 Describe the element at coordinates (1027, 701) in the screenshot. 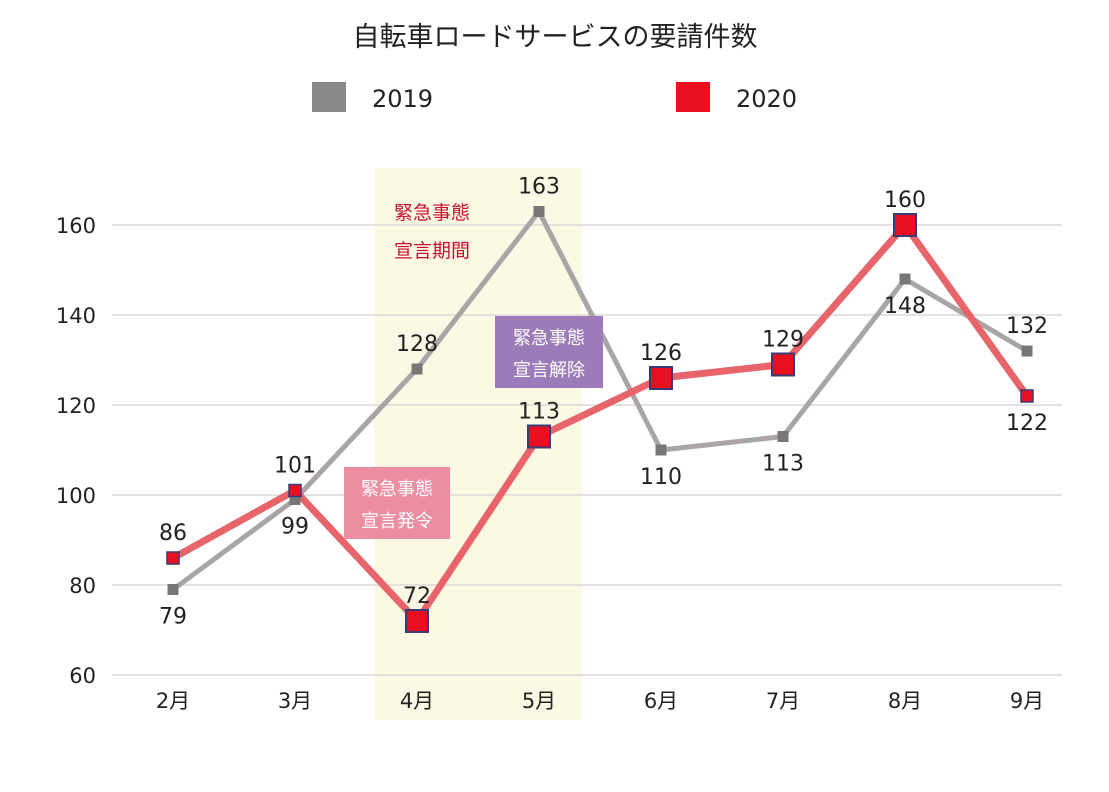

I see `x-tick-label-9: 9月` at that location.